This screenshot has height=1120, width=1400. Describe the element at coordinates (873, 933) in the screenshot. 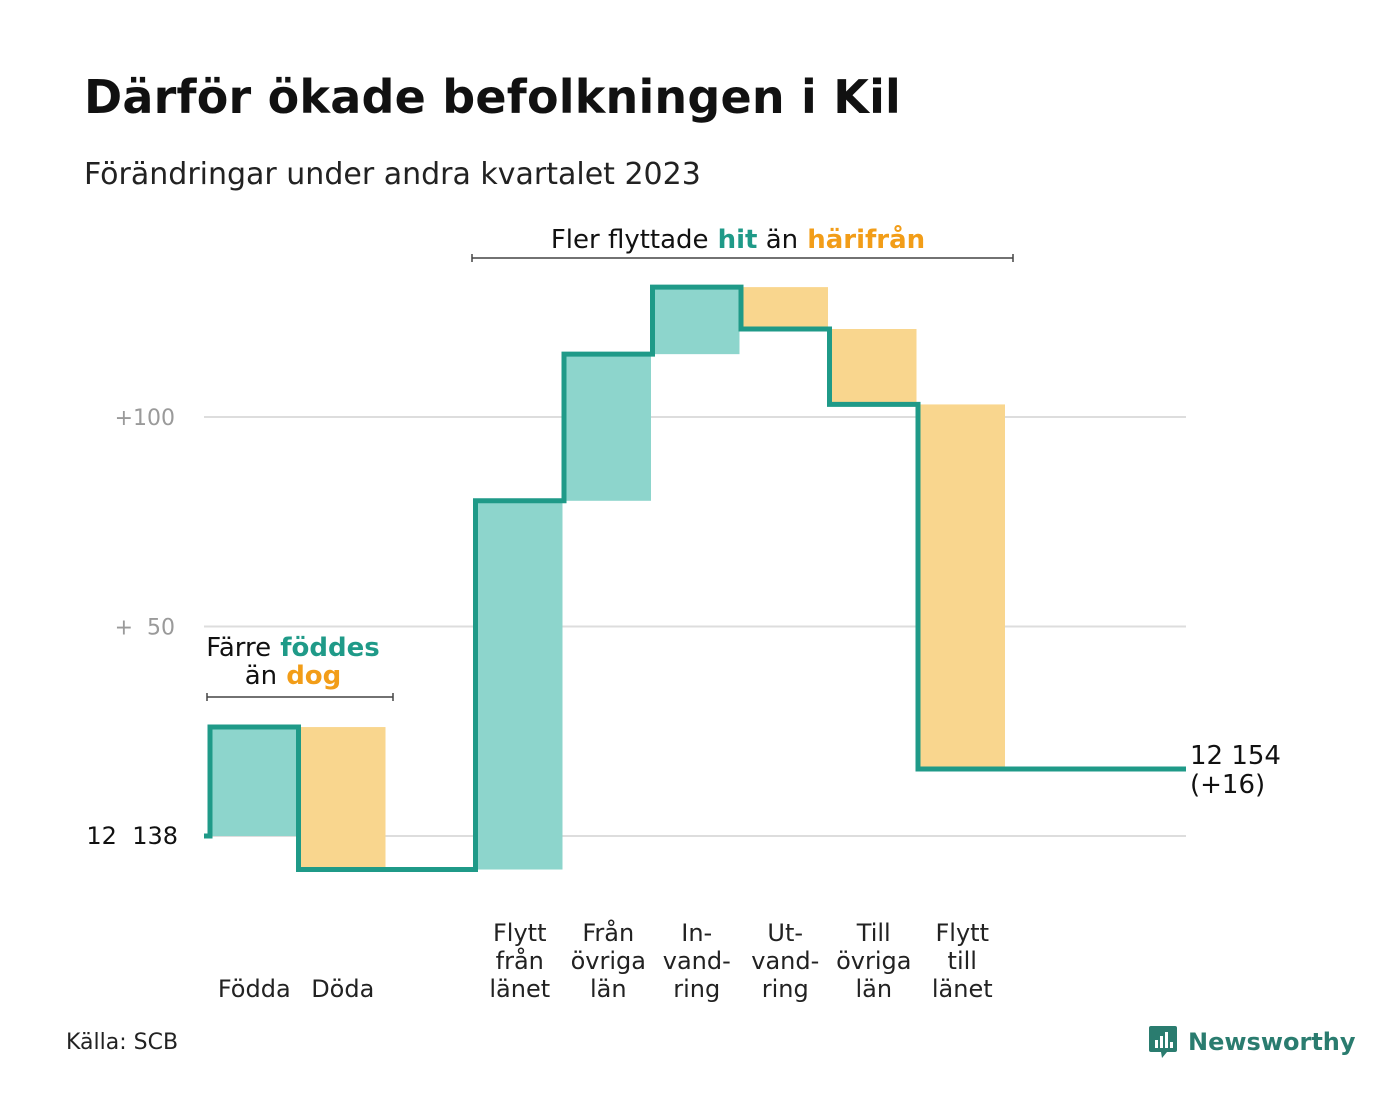

I see `category-label: Till` at that location.